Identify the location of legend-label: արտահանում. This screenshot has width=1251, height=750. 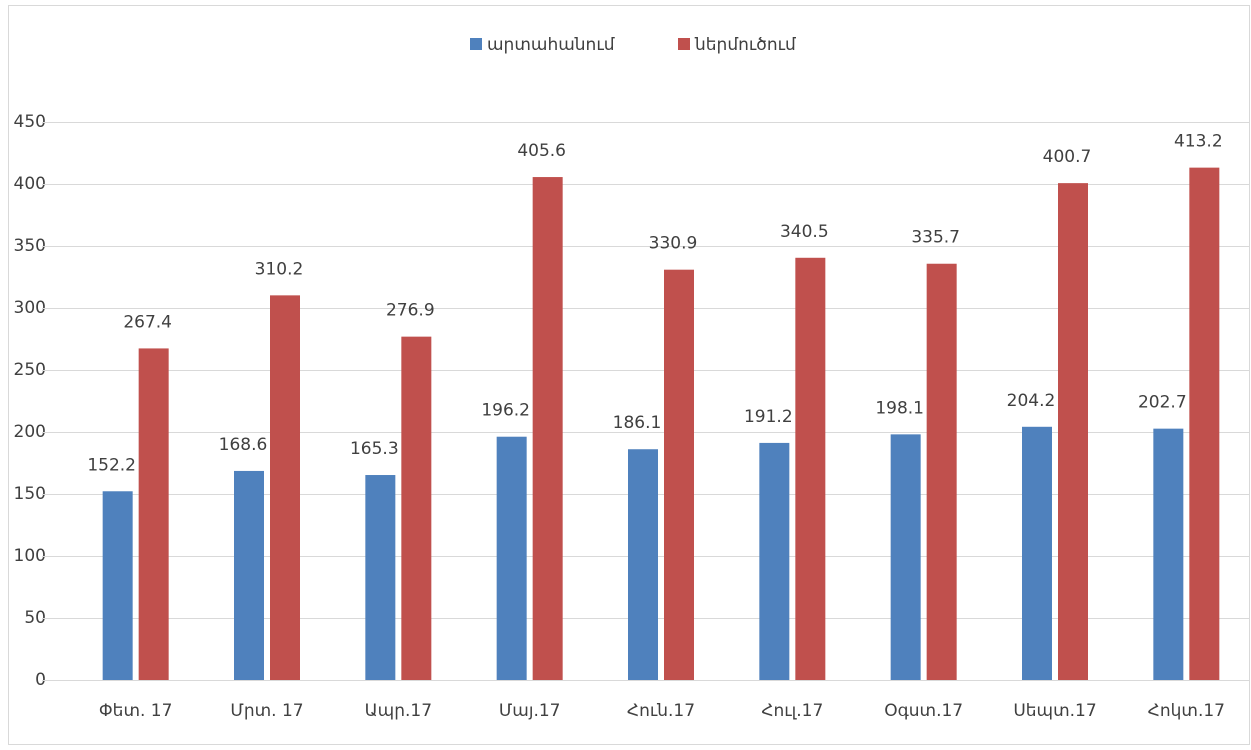
(551, 45).